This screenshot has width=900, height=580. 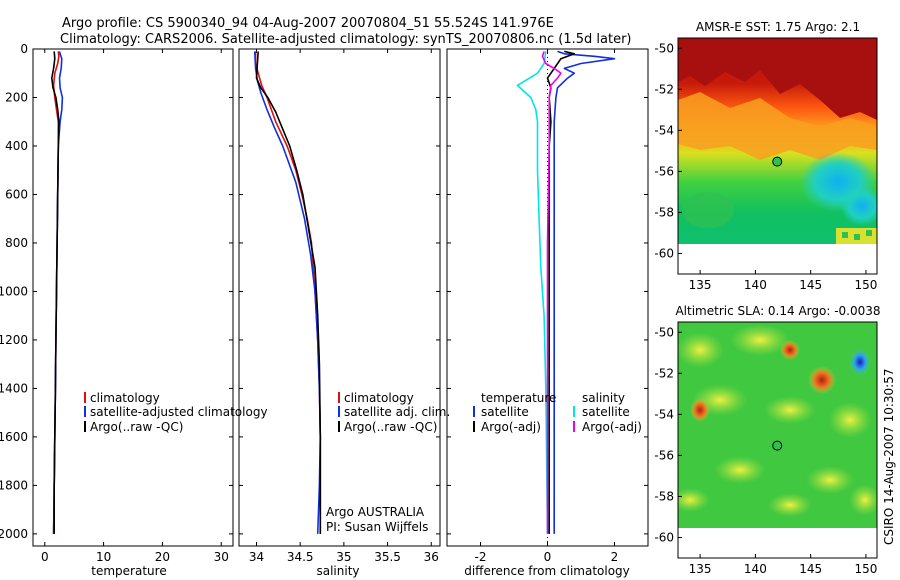 I want to click on x-tick-label: 10, so click(x=103, y=557).